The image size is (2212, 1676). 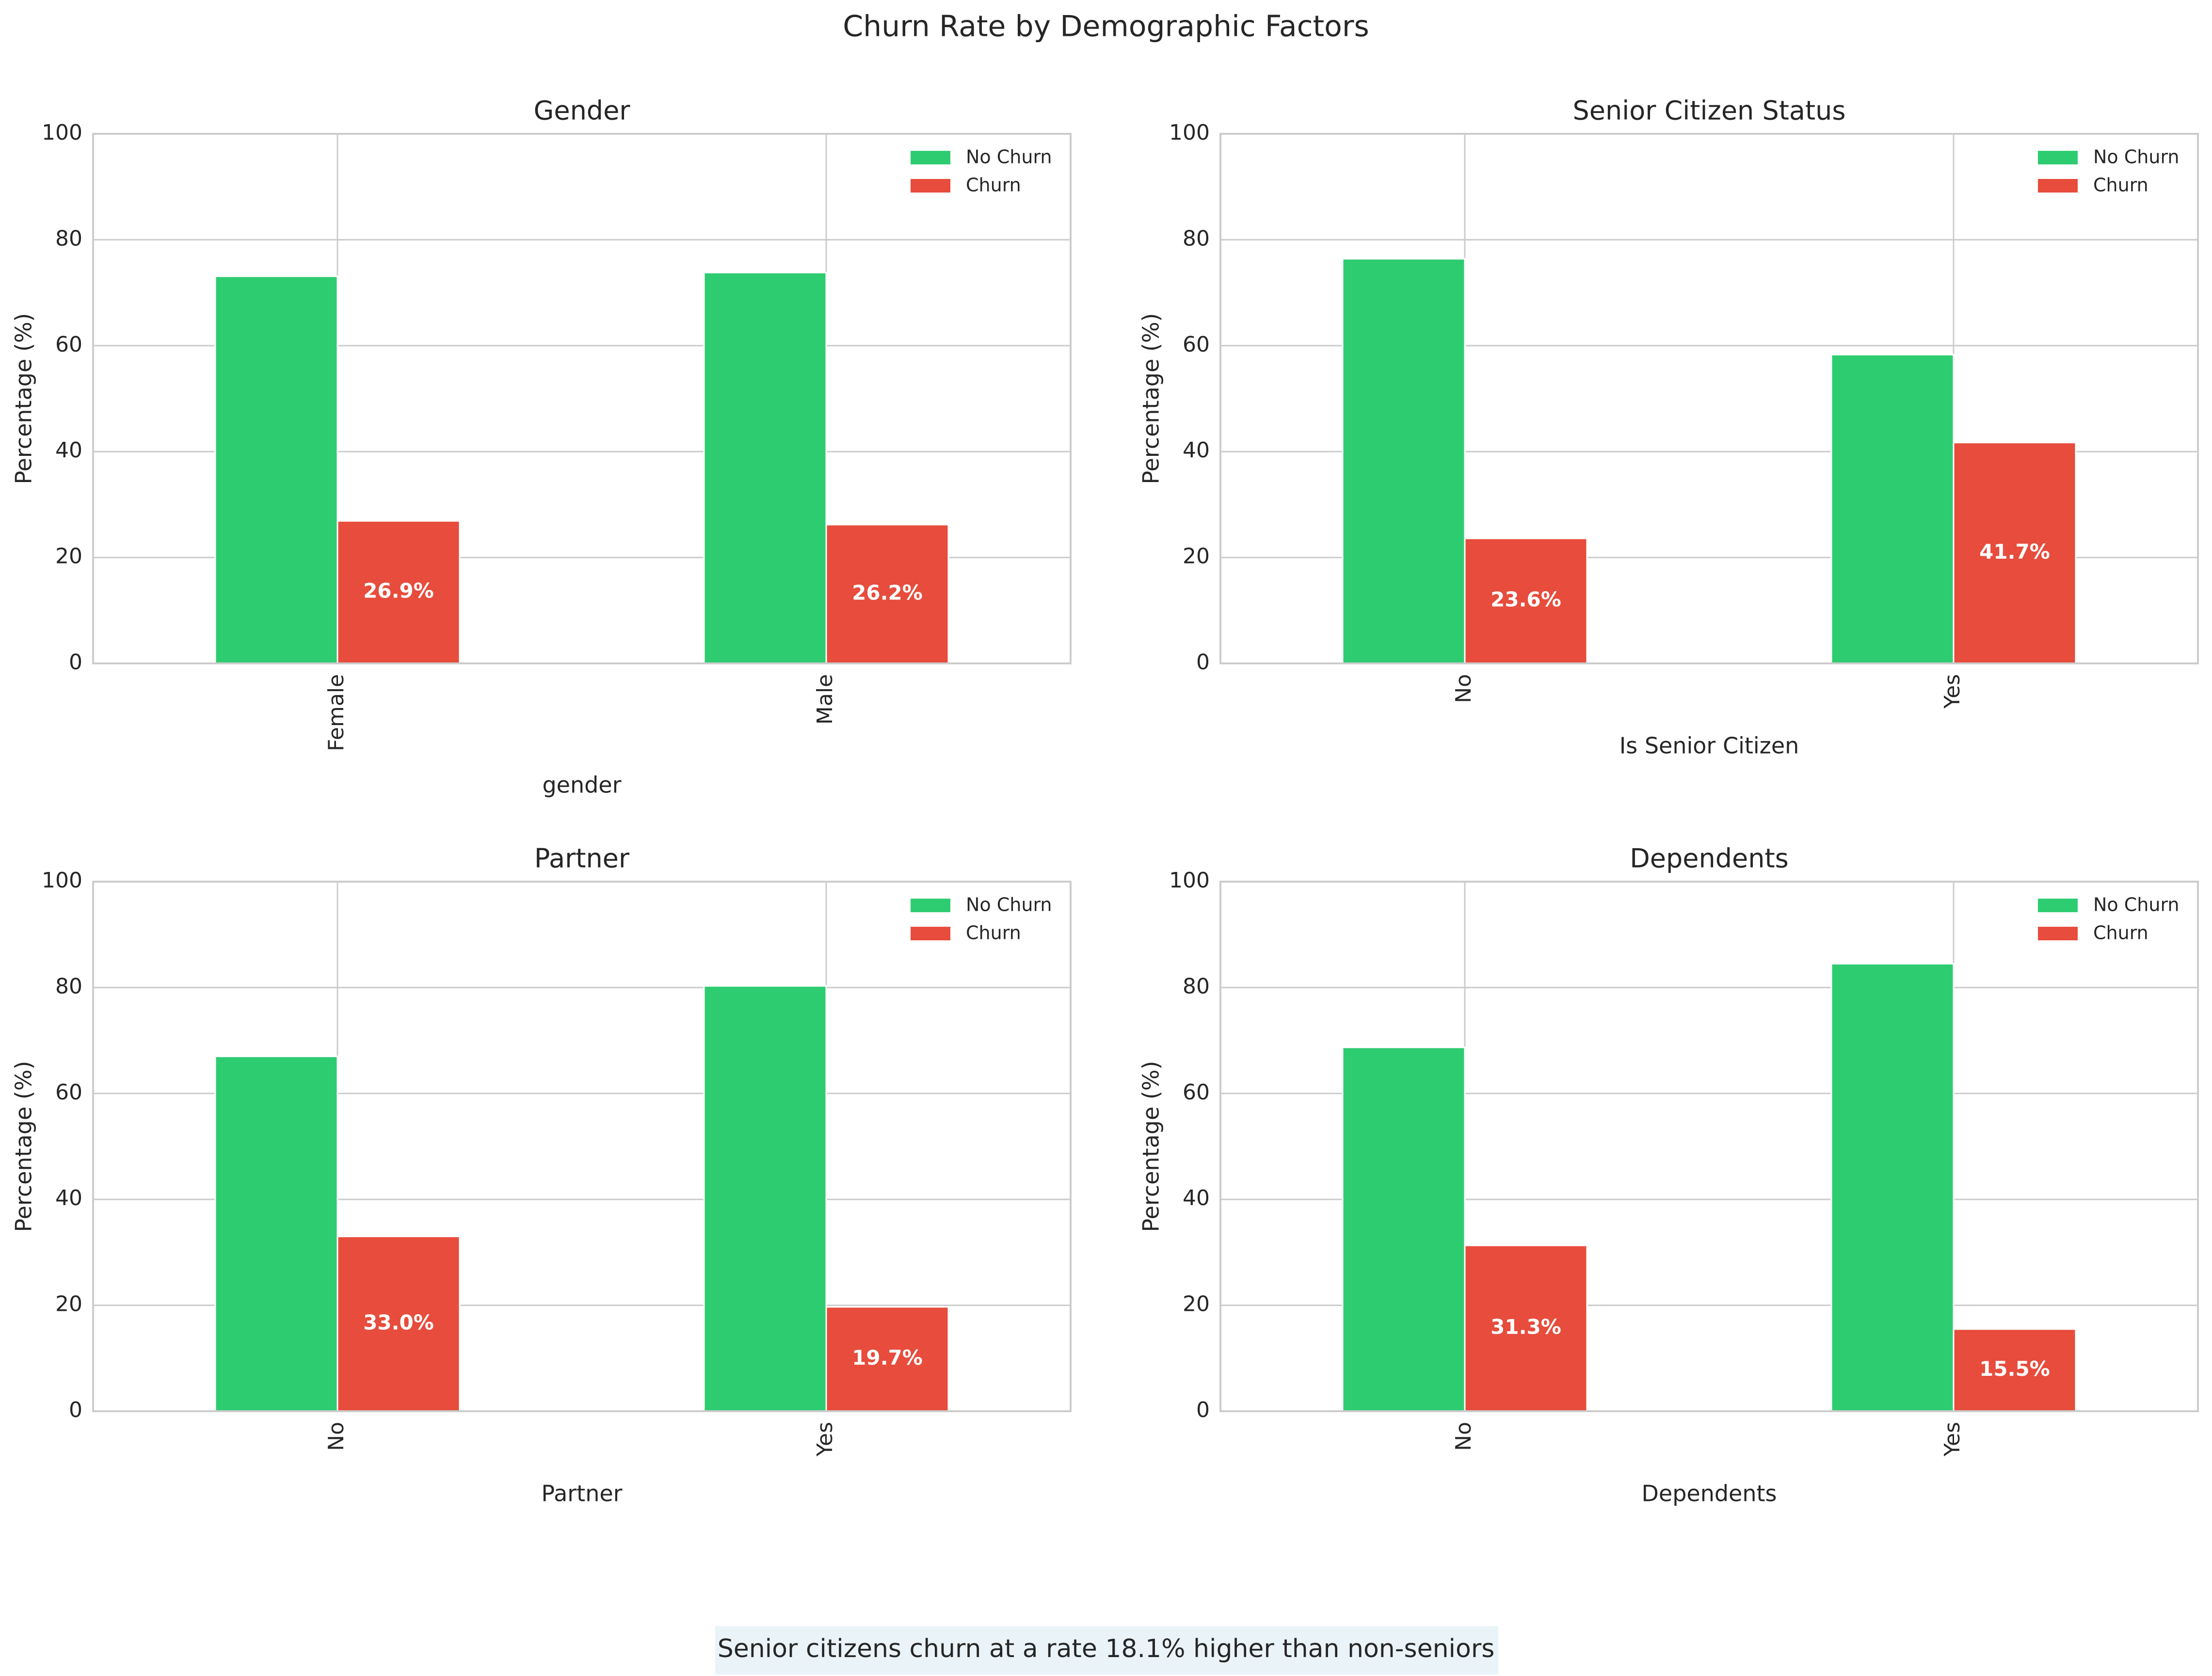 I want to click on x-axis-label: Partner, so click(x=582, y=1494).